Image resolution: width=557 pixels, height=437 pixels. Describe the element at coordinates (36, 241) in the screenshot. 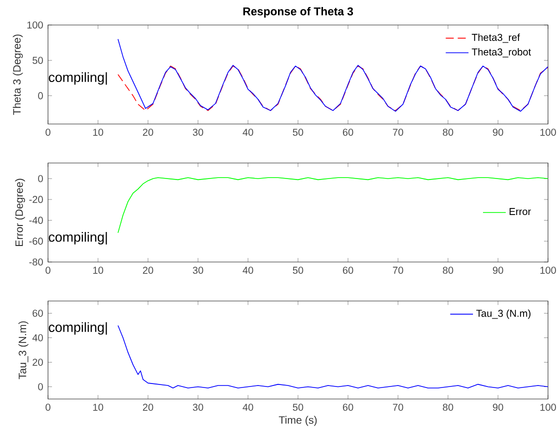

I see `y-tick-label: -60` at that location.